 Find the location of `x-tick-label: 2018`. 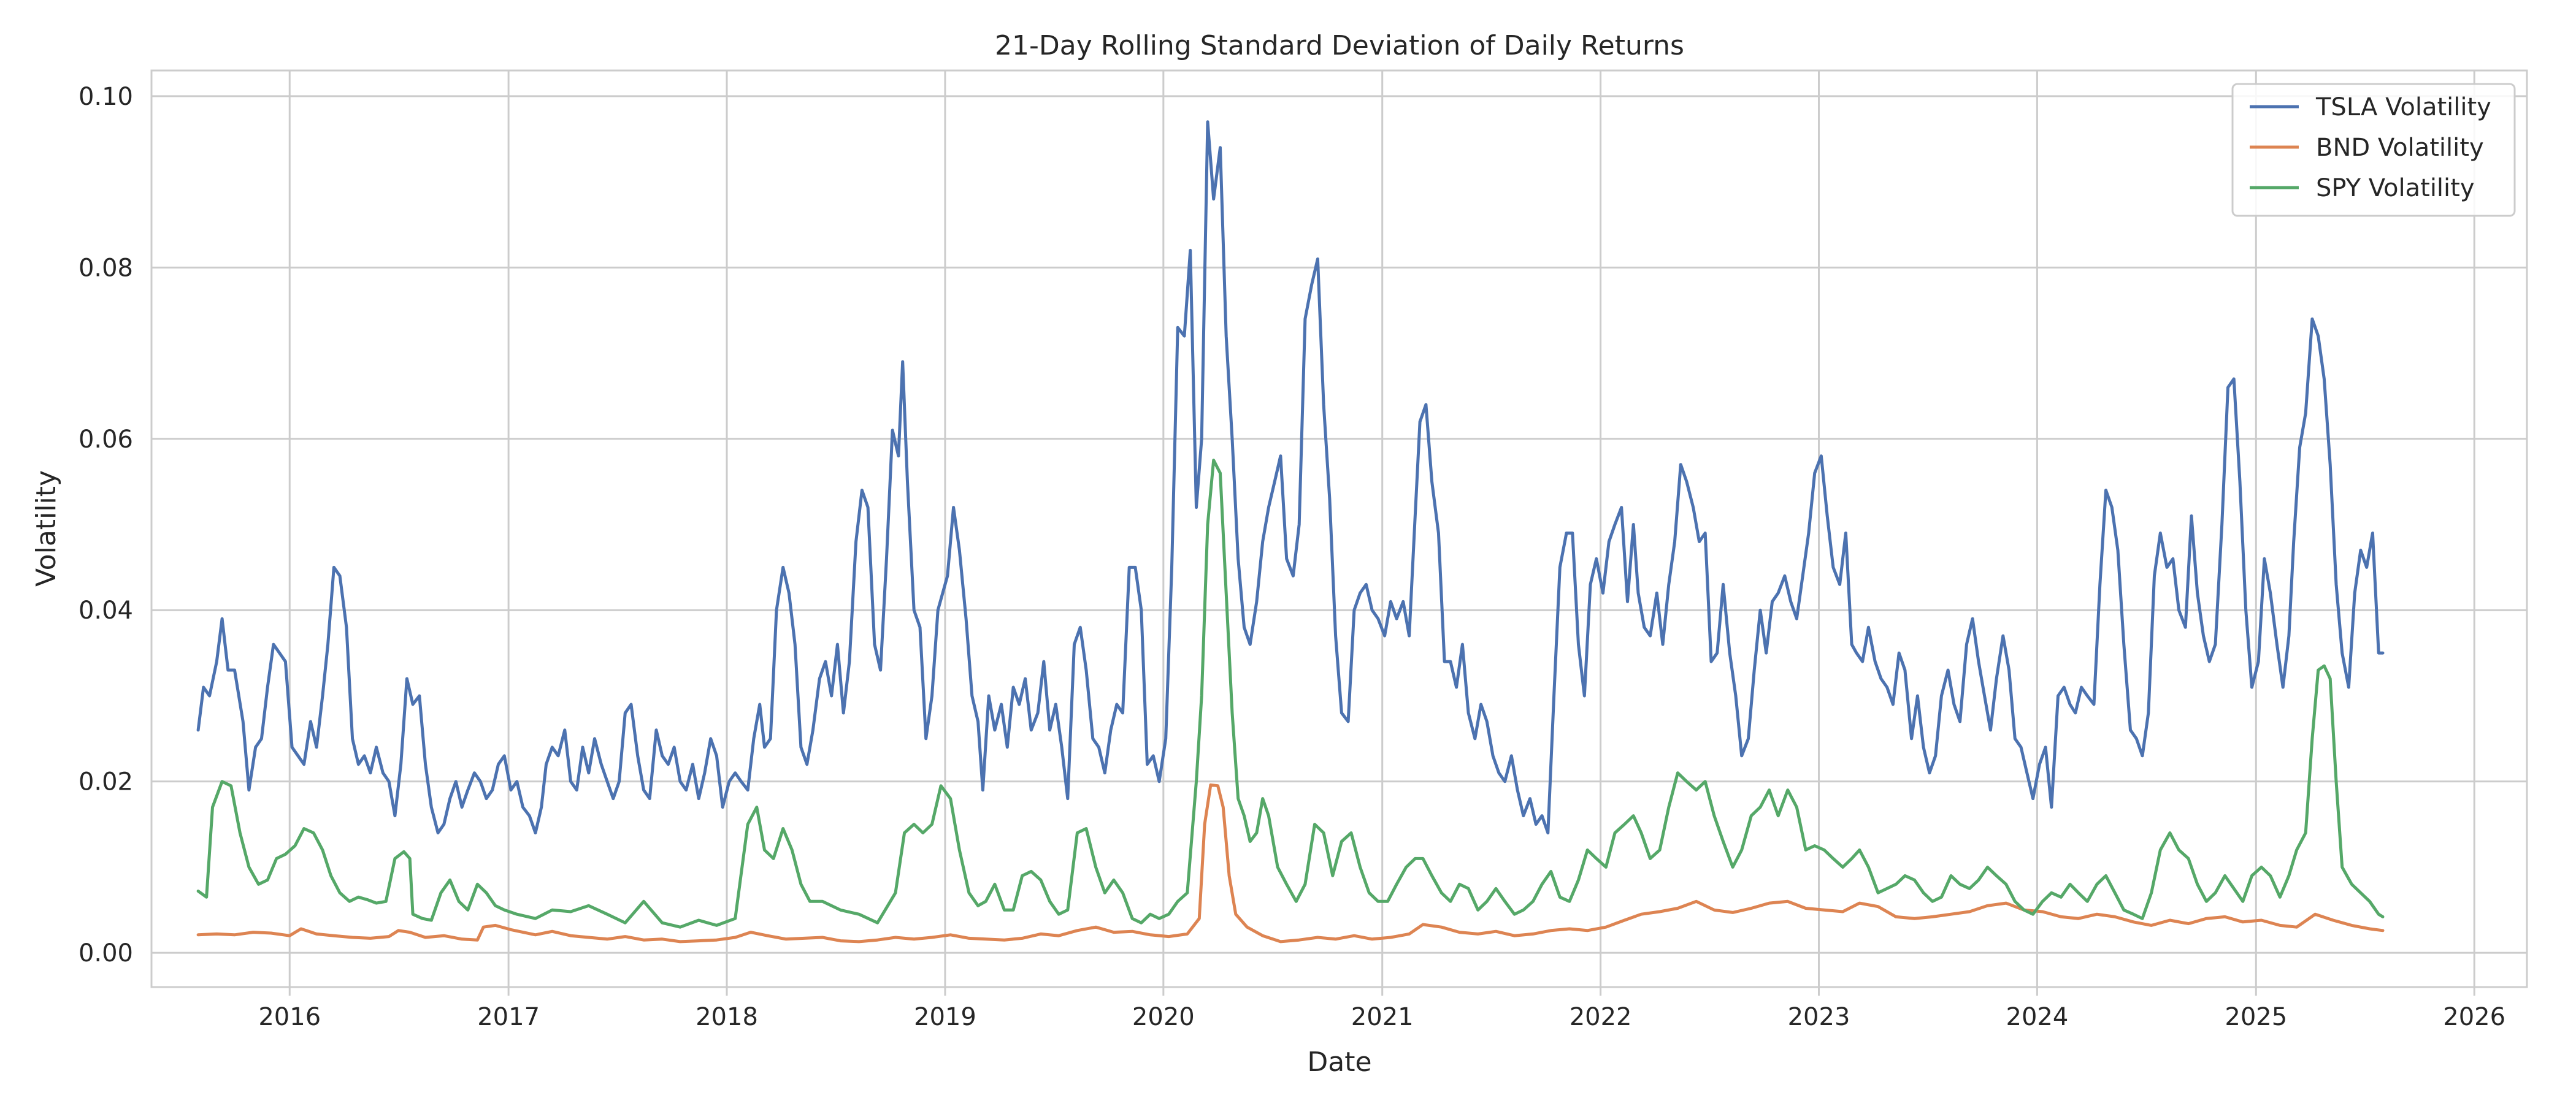

x-tick-label: 2018 is located at coordinates (727, 1017).